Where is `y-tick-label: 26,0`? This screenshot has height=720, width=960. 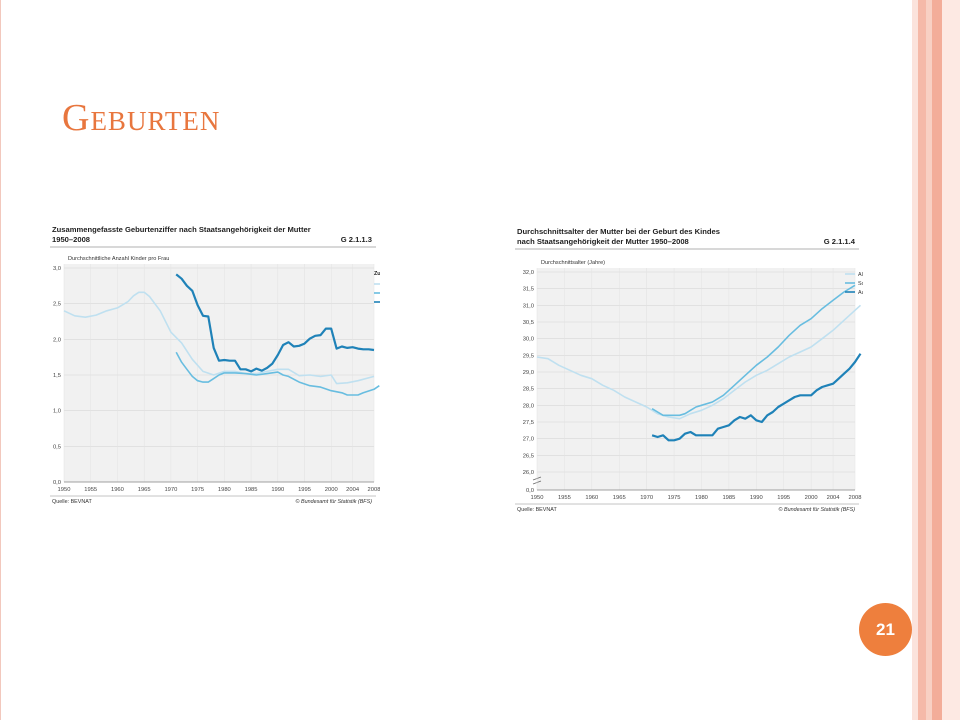
y-tick-label: 26,0 is located at coordinates (528, 473).